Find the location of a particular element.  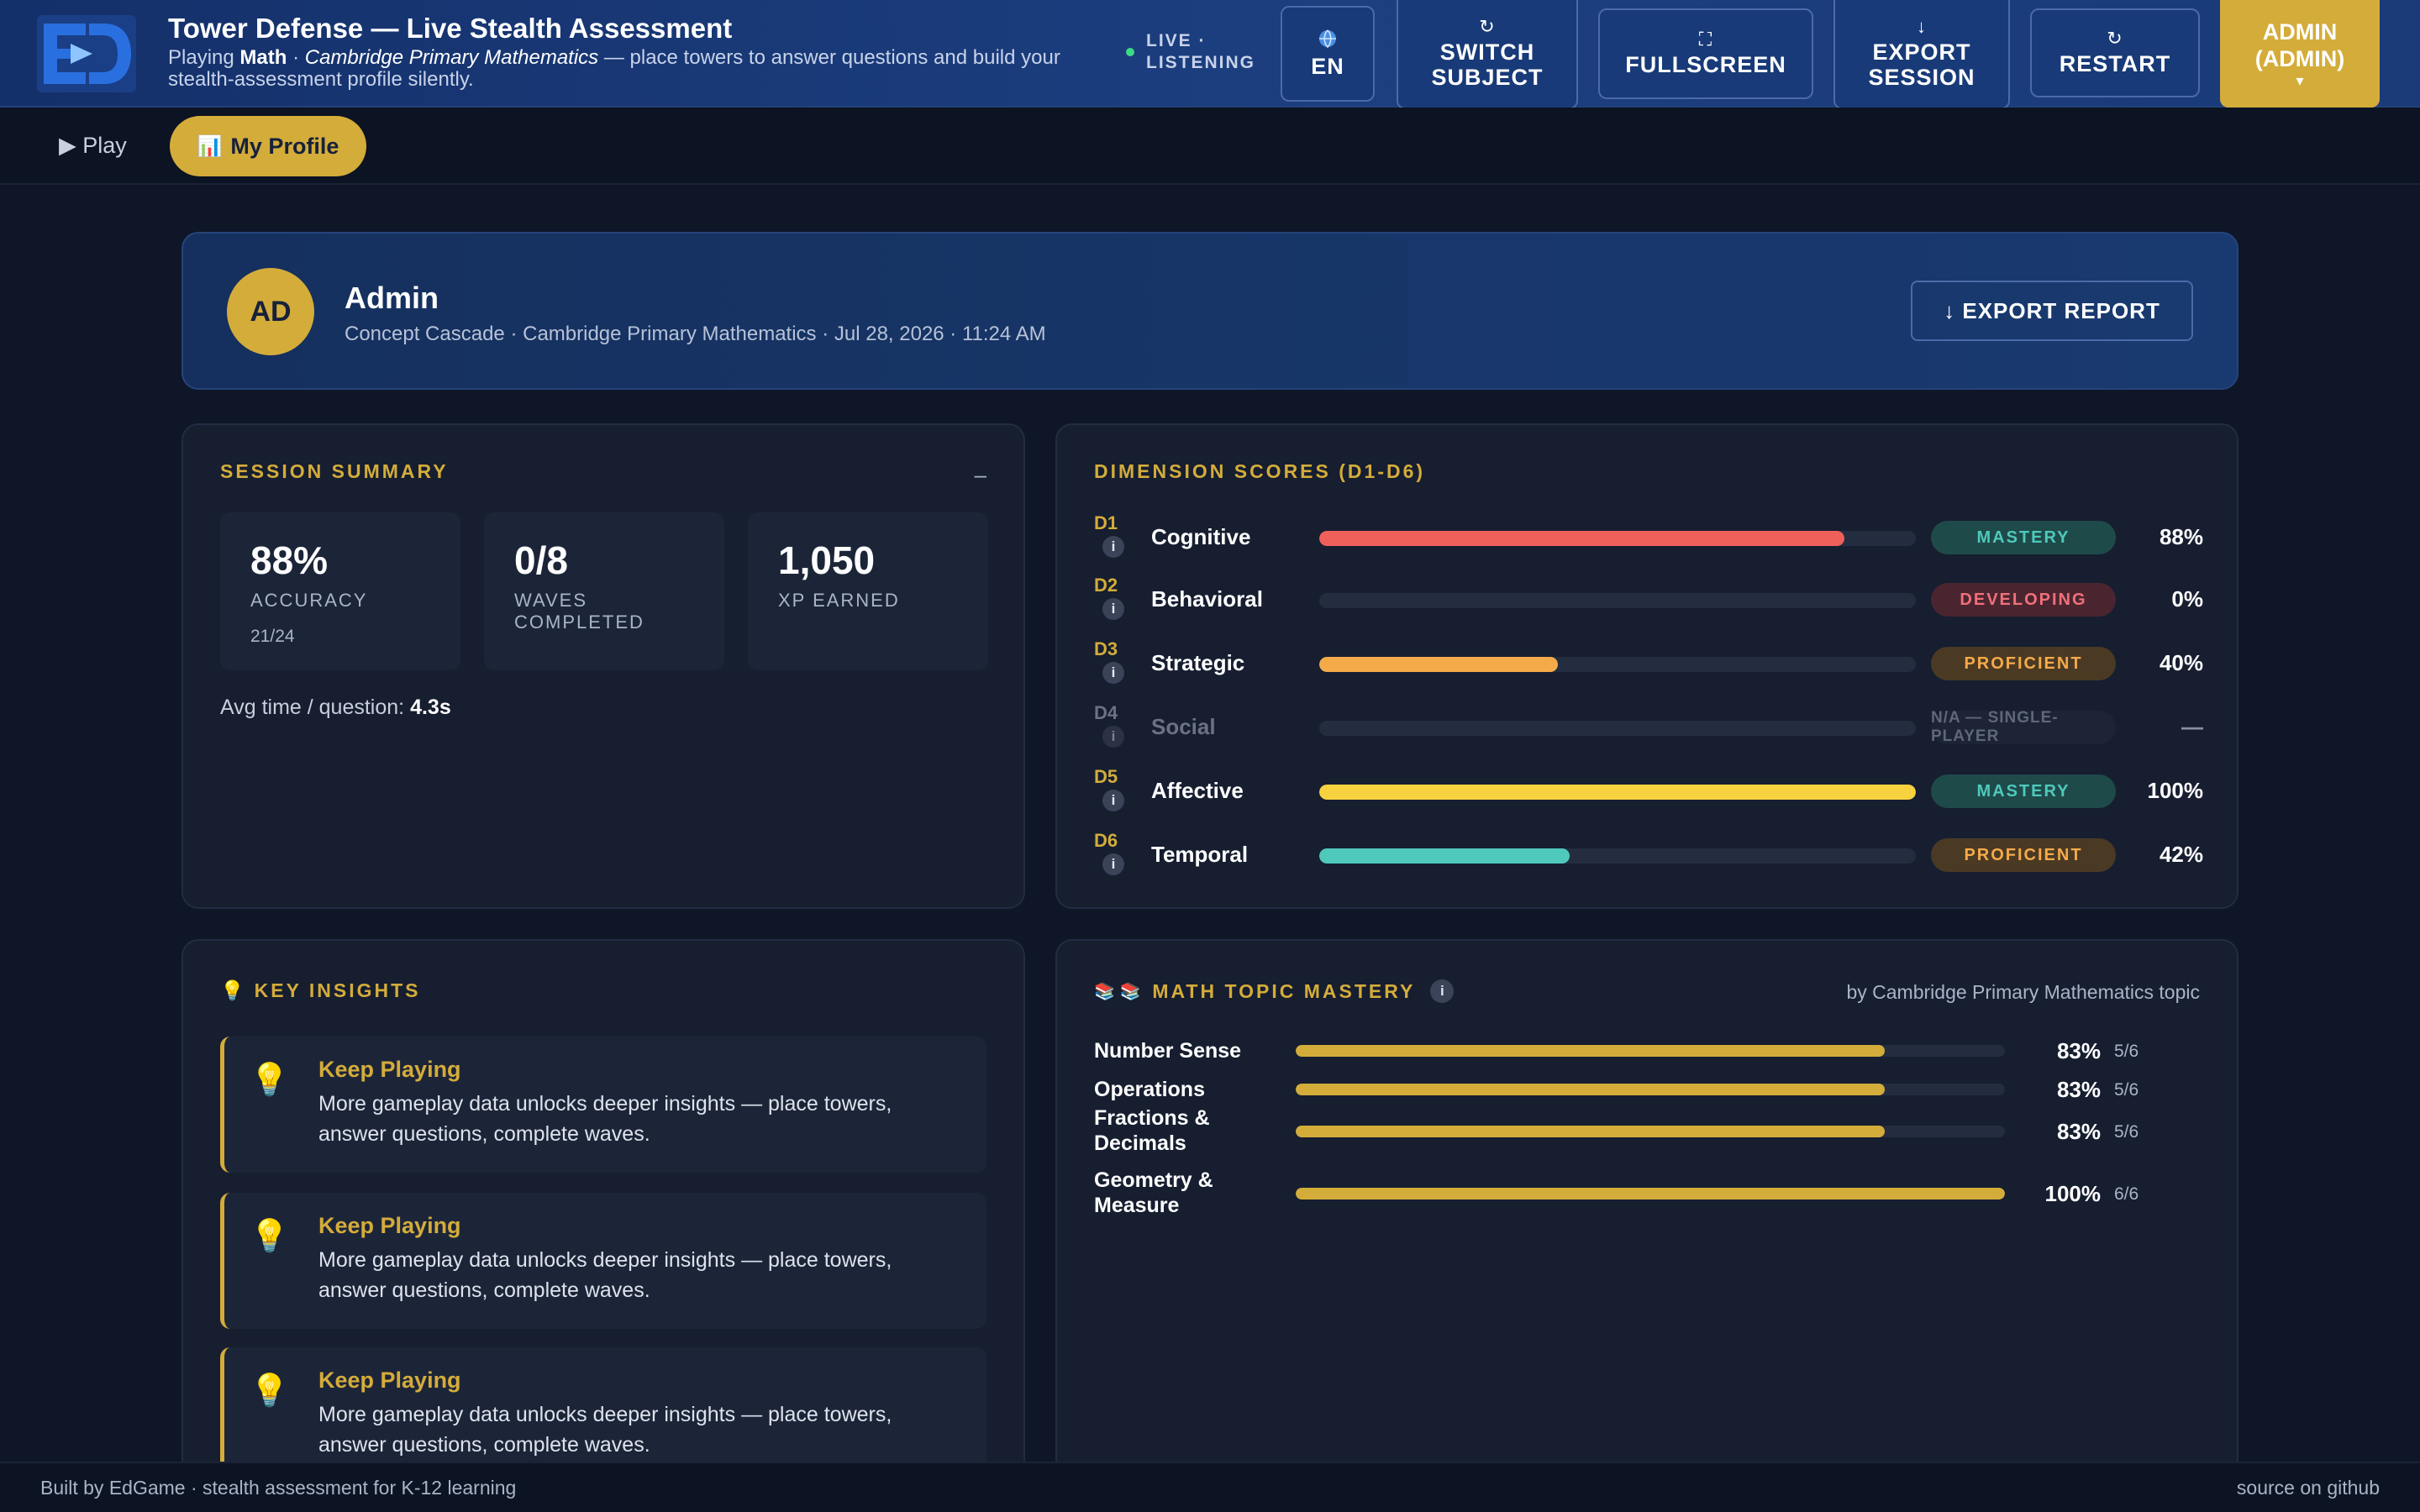

dimension-row-affective: D5 i Affective MASTERY 100% is located at coordinates (1649, 791).